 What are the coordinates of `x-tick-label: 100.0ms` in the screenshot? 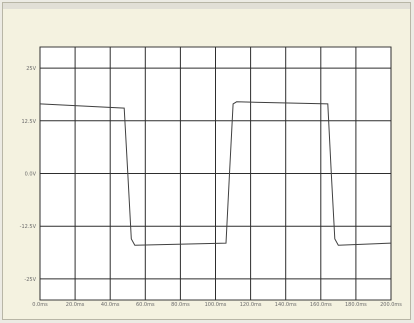 It's located at (216, 305).